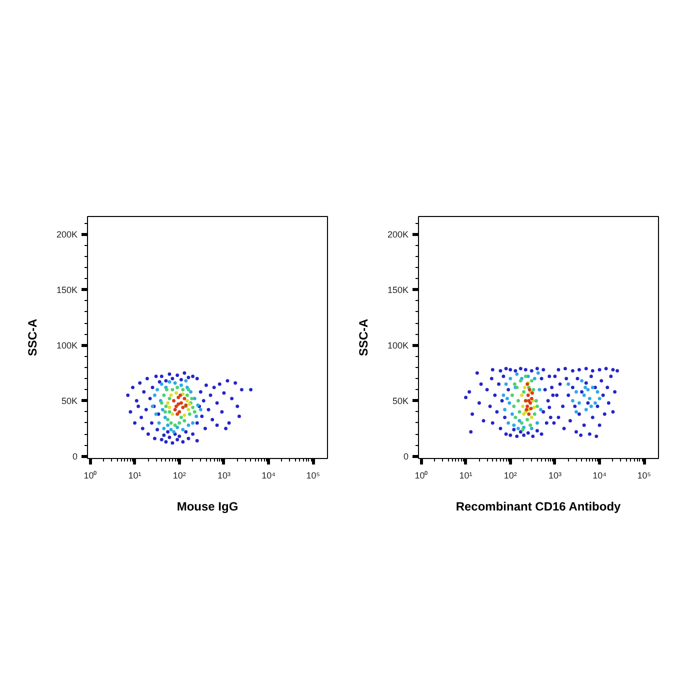 The width and height of the screenshot is (700, 700). Describe the element at coordinates (207, 507) in the screenshot. I see `x-axis-title: Mouse IgG` at that location.